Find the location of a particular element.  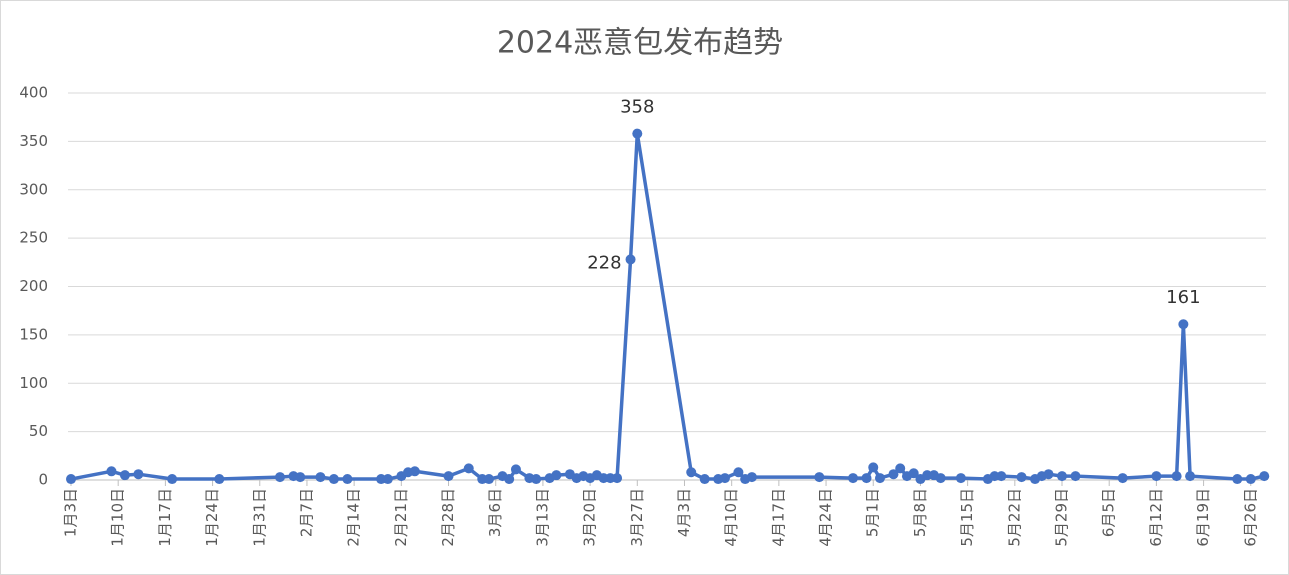

x-tick-label: 4月24日 is located at coordinates (826, 517).